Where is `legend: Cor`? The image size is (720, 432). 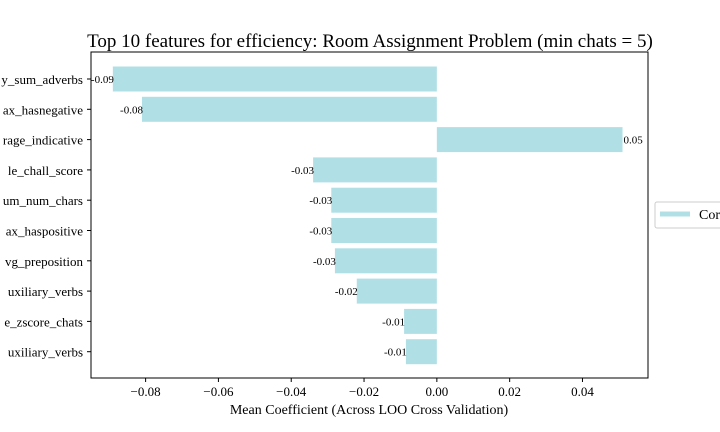 legend: Cor is located at coordinates (687, 215).